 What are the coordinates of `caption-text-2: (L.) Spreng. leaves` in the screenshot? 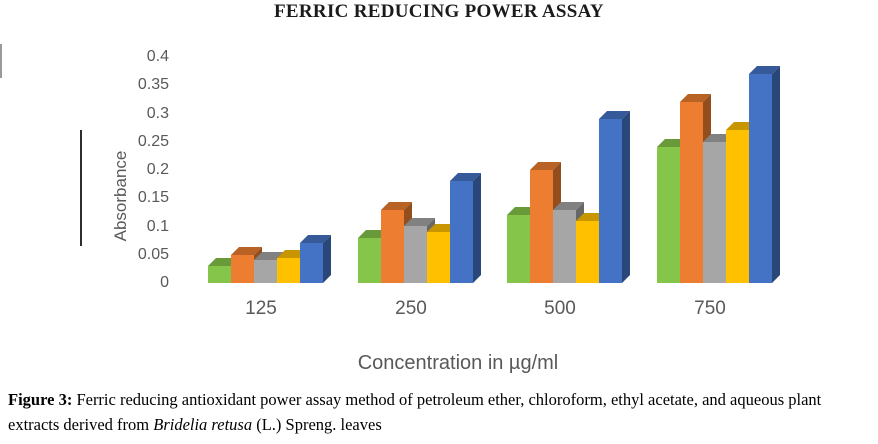 It's located at (317, 424).